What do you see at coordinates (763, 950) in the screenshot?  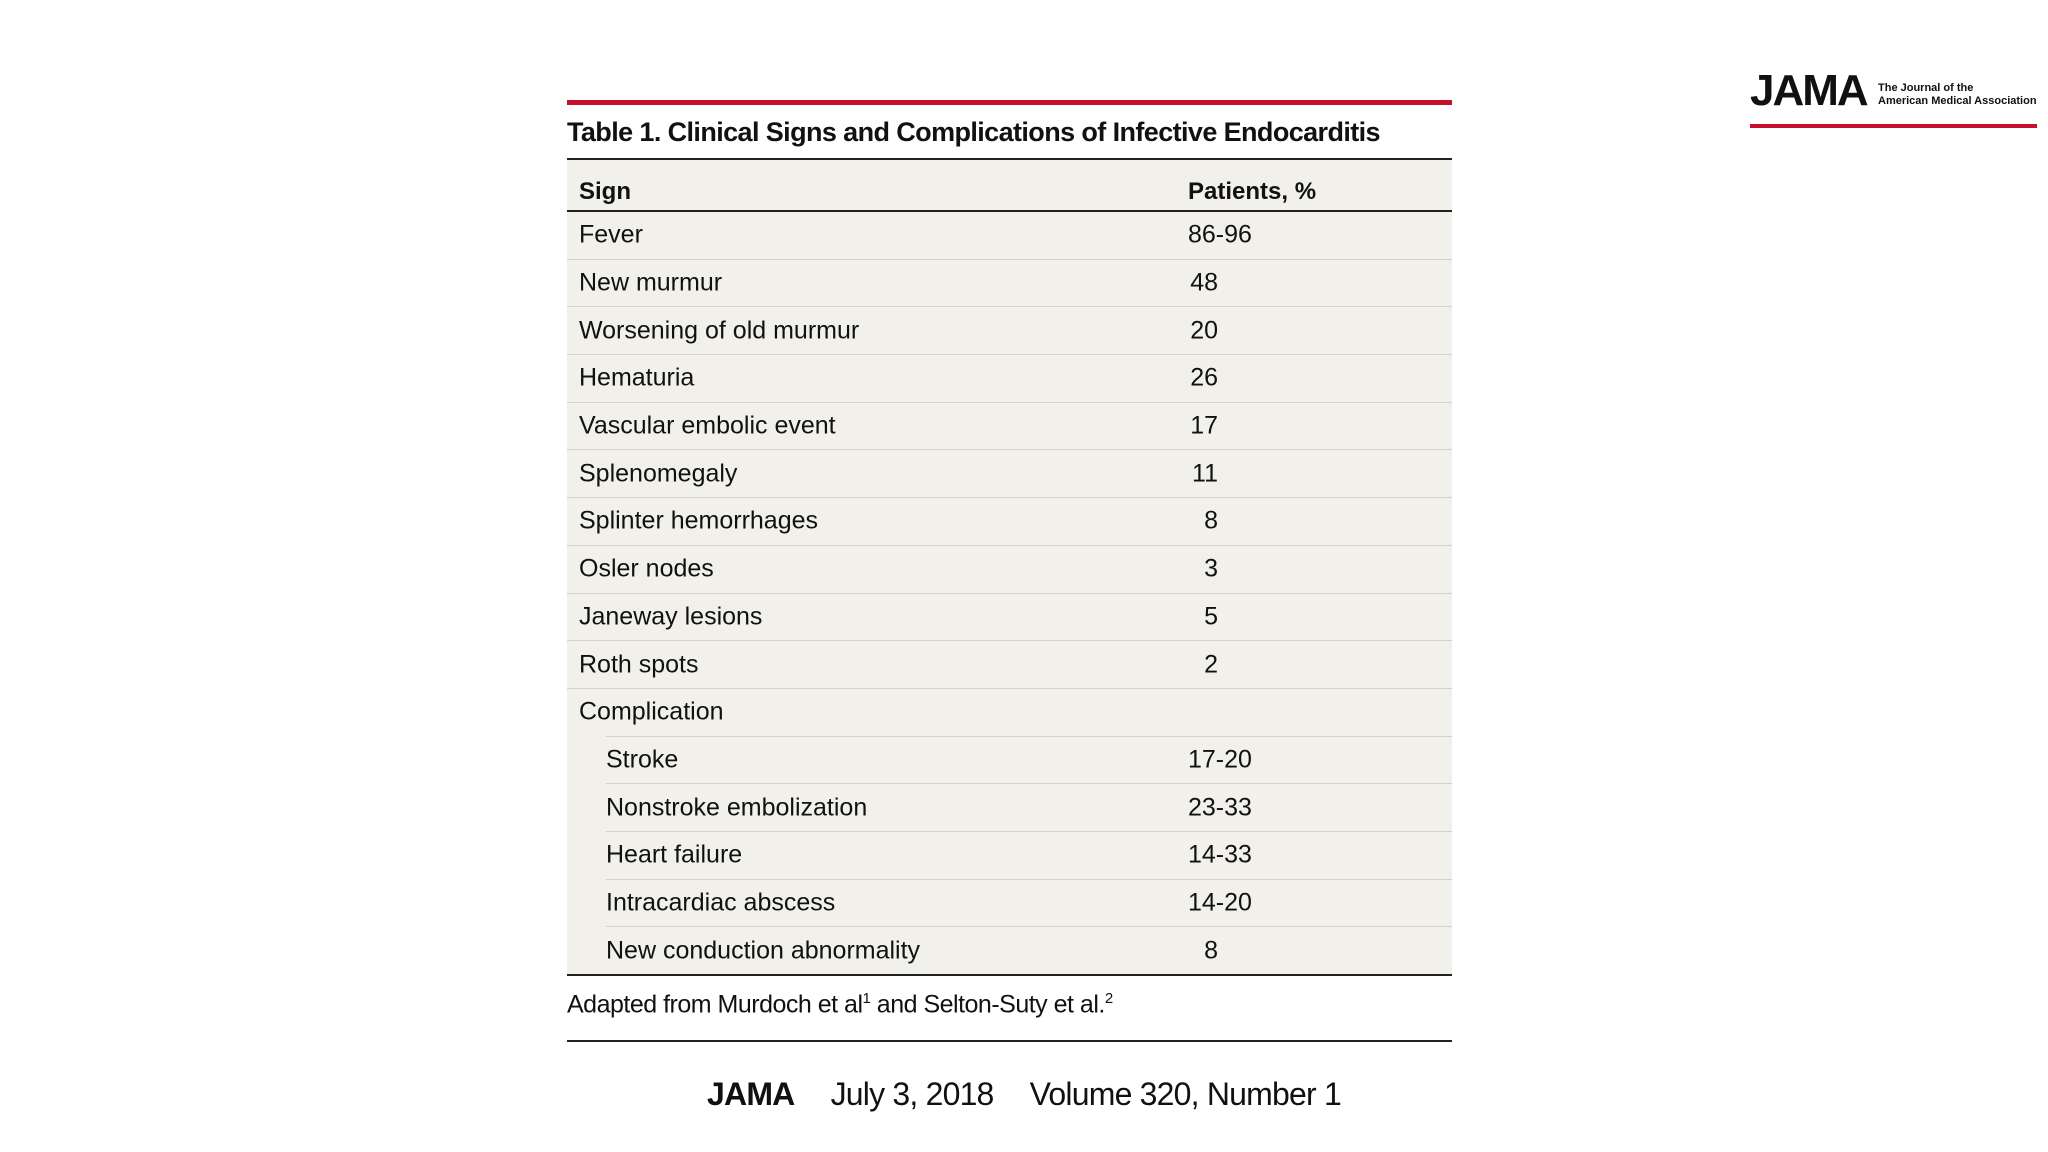 I see `sign-cell: New conduction abnormality` at bounding box center [763, 950].